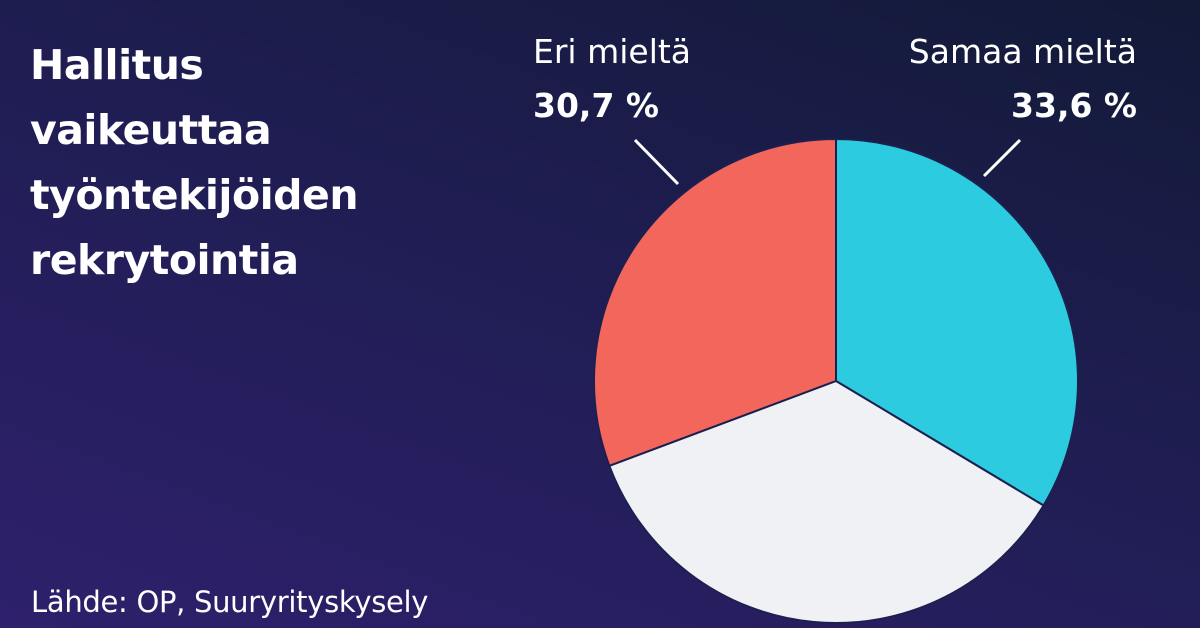 The height and width of the screenshot is (628, 1200). Describe the element at coordinates (1002, 158) in the screenshot. I see `leader-line-samaa-mieltä` at that location.